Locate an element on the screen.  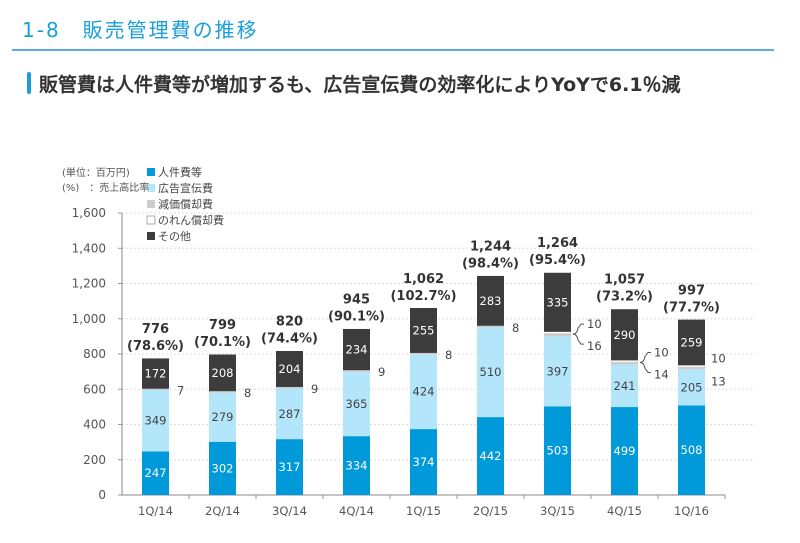
x-tick-label: 2Q/15 is located at coordinates (490, 511).